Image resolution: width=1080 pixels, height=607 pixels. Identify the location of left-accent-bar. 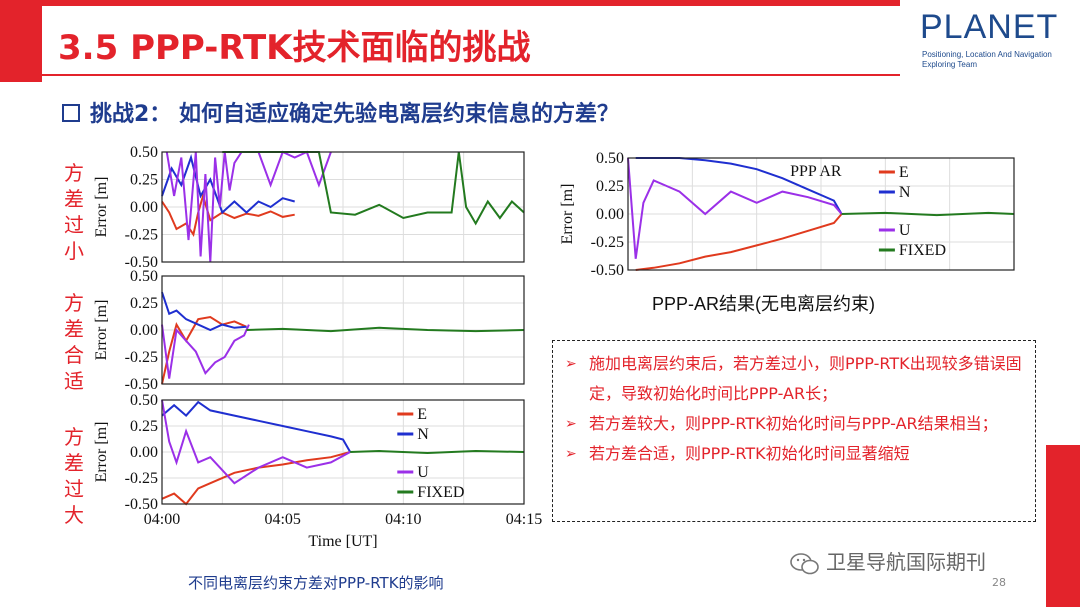
(21, 41).